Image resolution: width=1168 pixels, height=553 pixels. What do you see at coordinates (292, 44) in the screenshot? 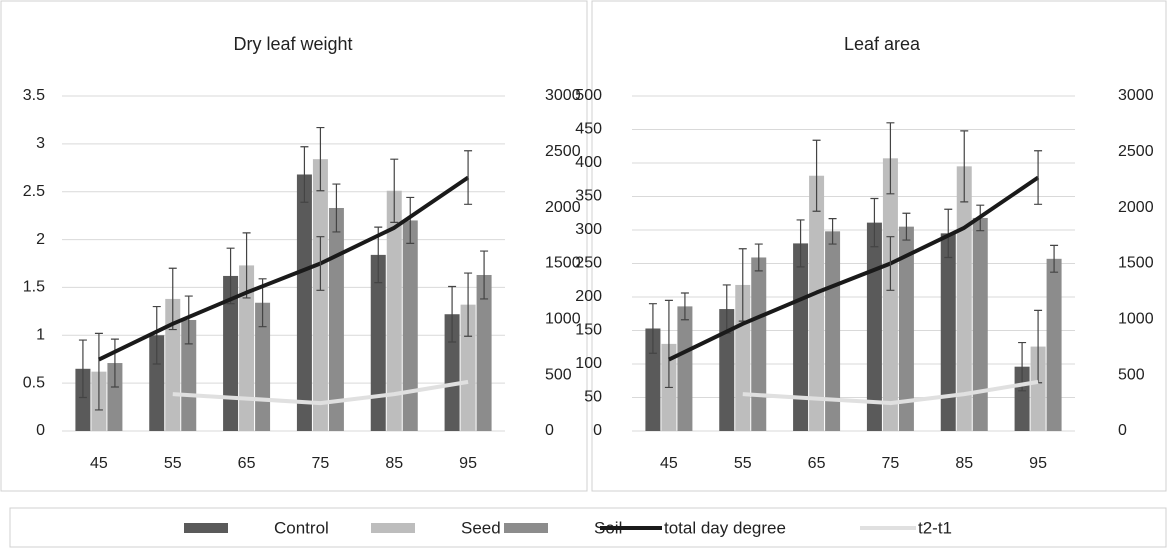
I see `chart-title: Dry leaf weight` at bounding box center [292, 44].